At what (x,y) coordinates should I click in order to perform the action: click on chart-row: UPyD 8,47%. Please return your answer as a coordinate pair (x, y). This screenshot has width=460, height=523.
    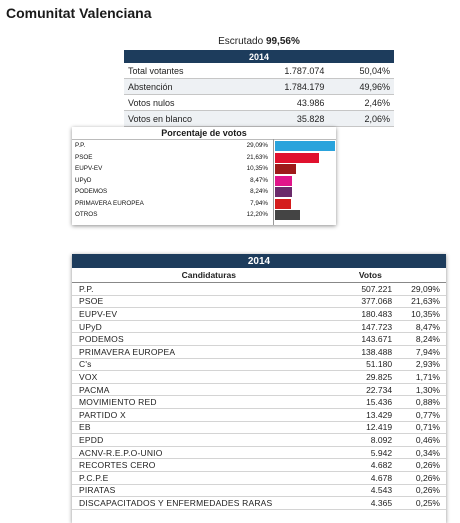
    Looking at the image, I should click on (204, 181).